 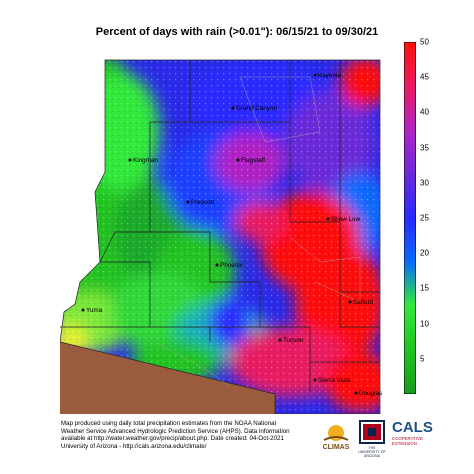 I want to click on mexico-region, so click(x=167, y=378).